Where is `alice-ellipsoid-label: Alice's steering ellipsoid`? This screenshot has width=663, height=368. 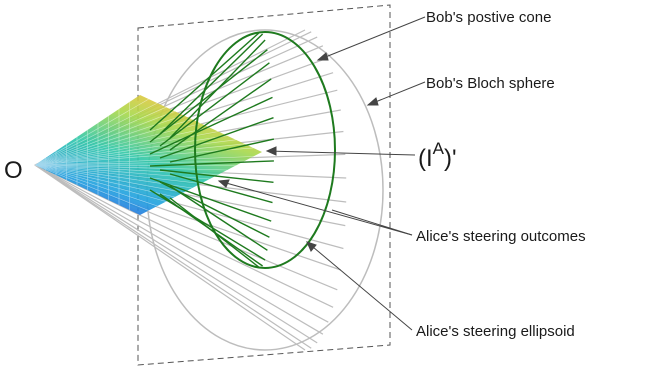 alice-ellipsoid-label: Alice's steering ellipsoid is located at coordinates (495, 331).